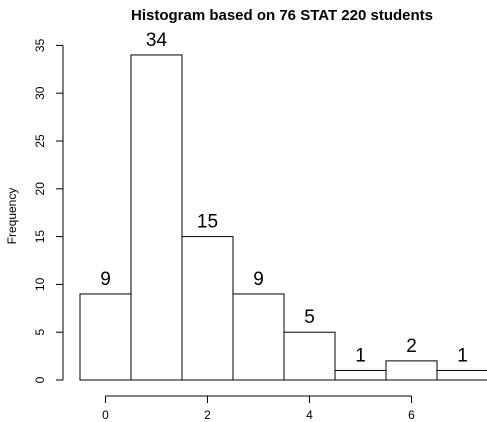 The height and width of the screenshot is (422, 487). I want to click on y-axis-label: Frequency, so click(12, 216).